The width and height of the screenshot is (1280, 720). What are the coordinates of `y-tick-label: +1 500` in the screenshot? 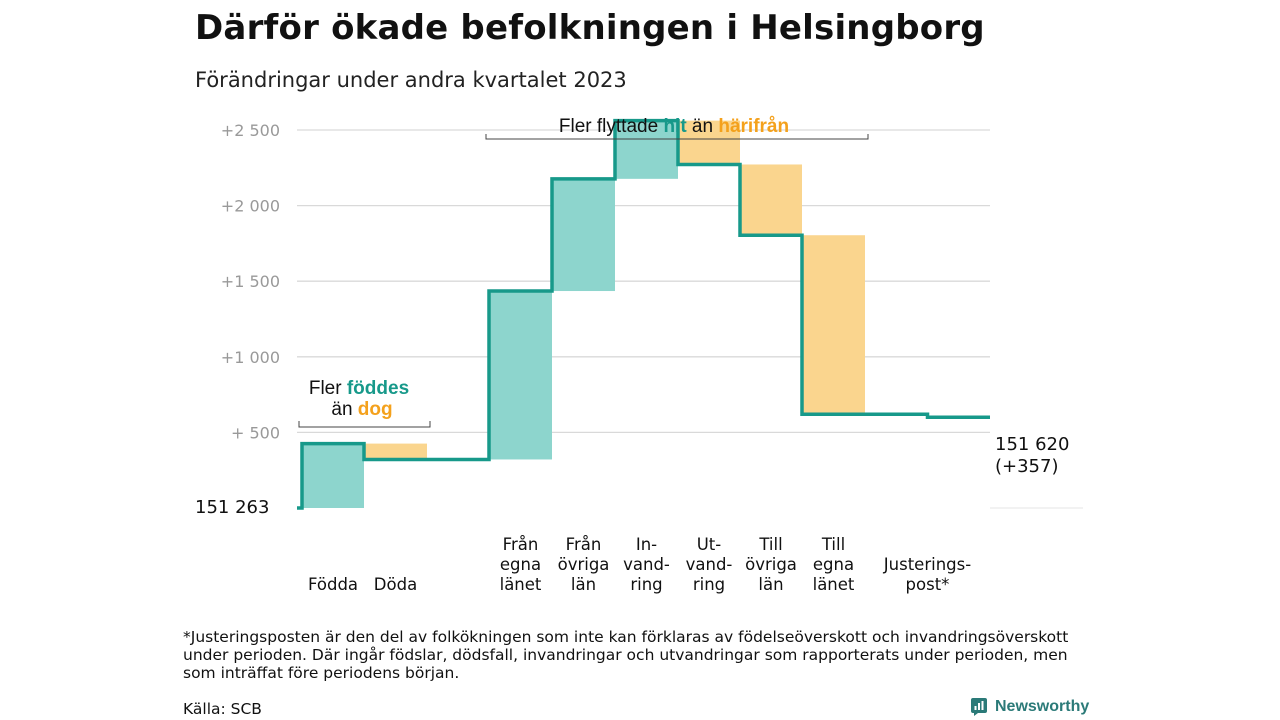 It's located at (250, 281).